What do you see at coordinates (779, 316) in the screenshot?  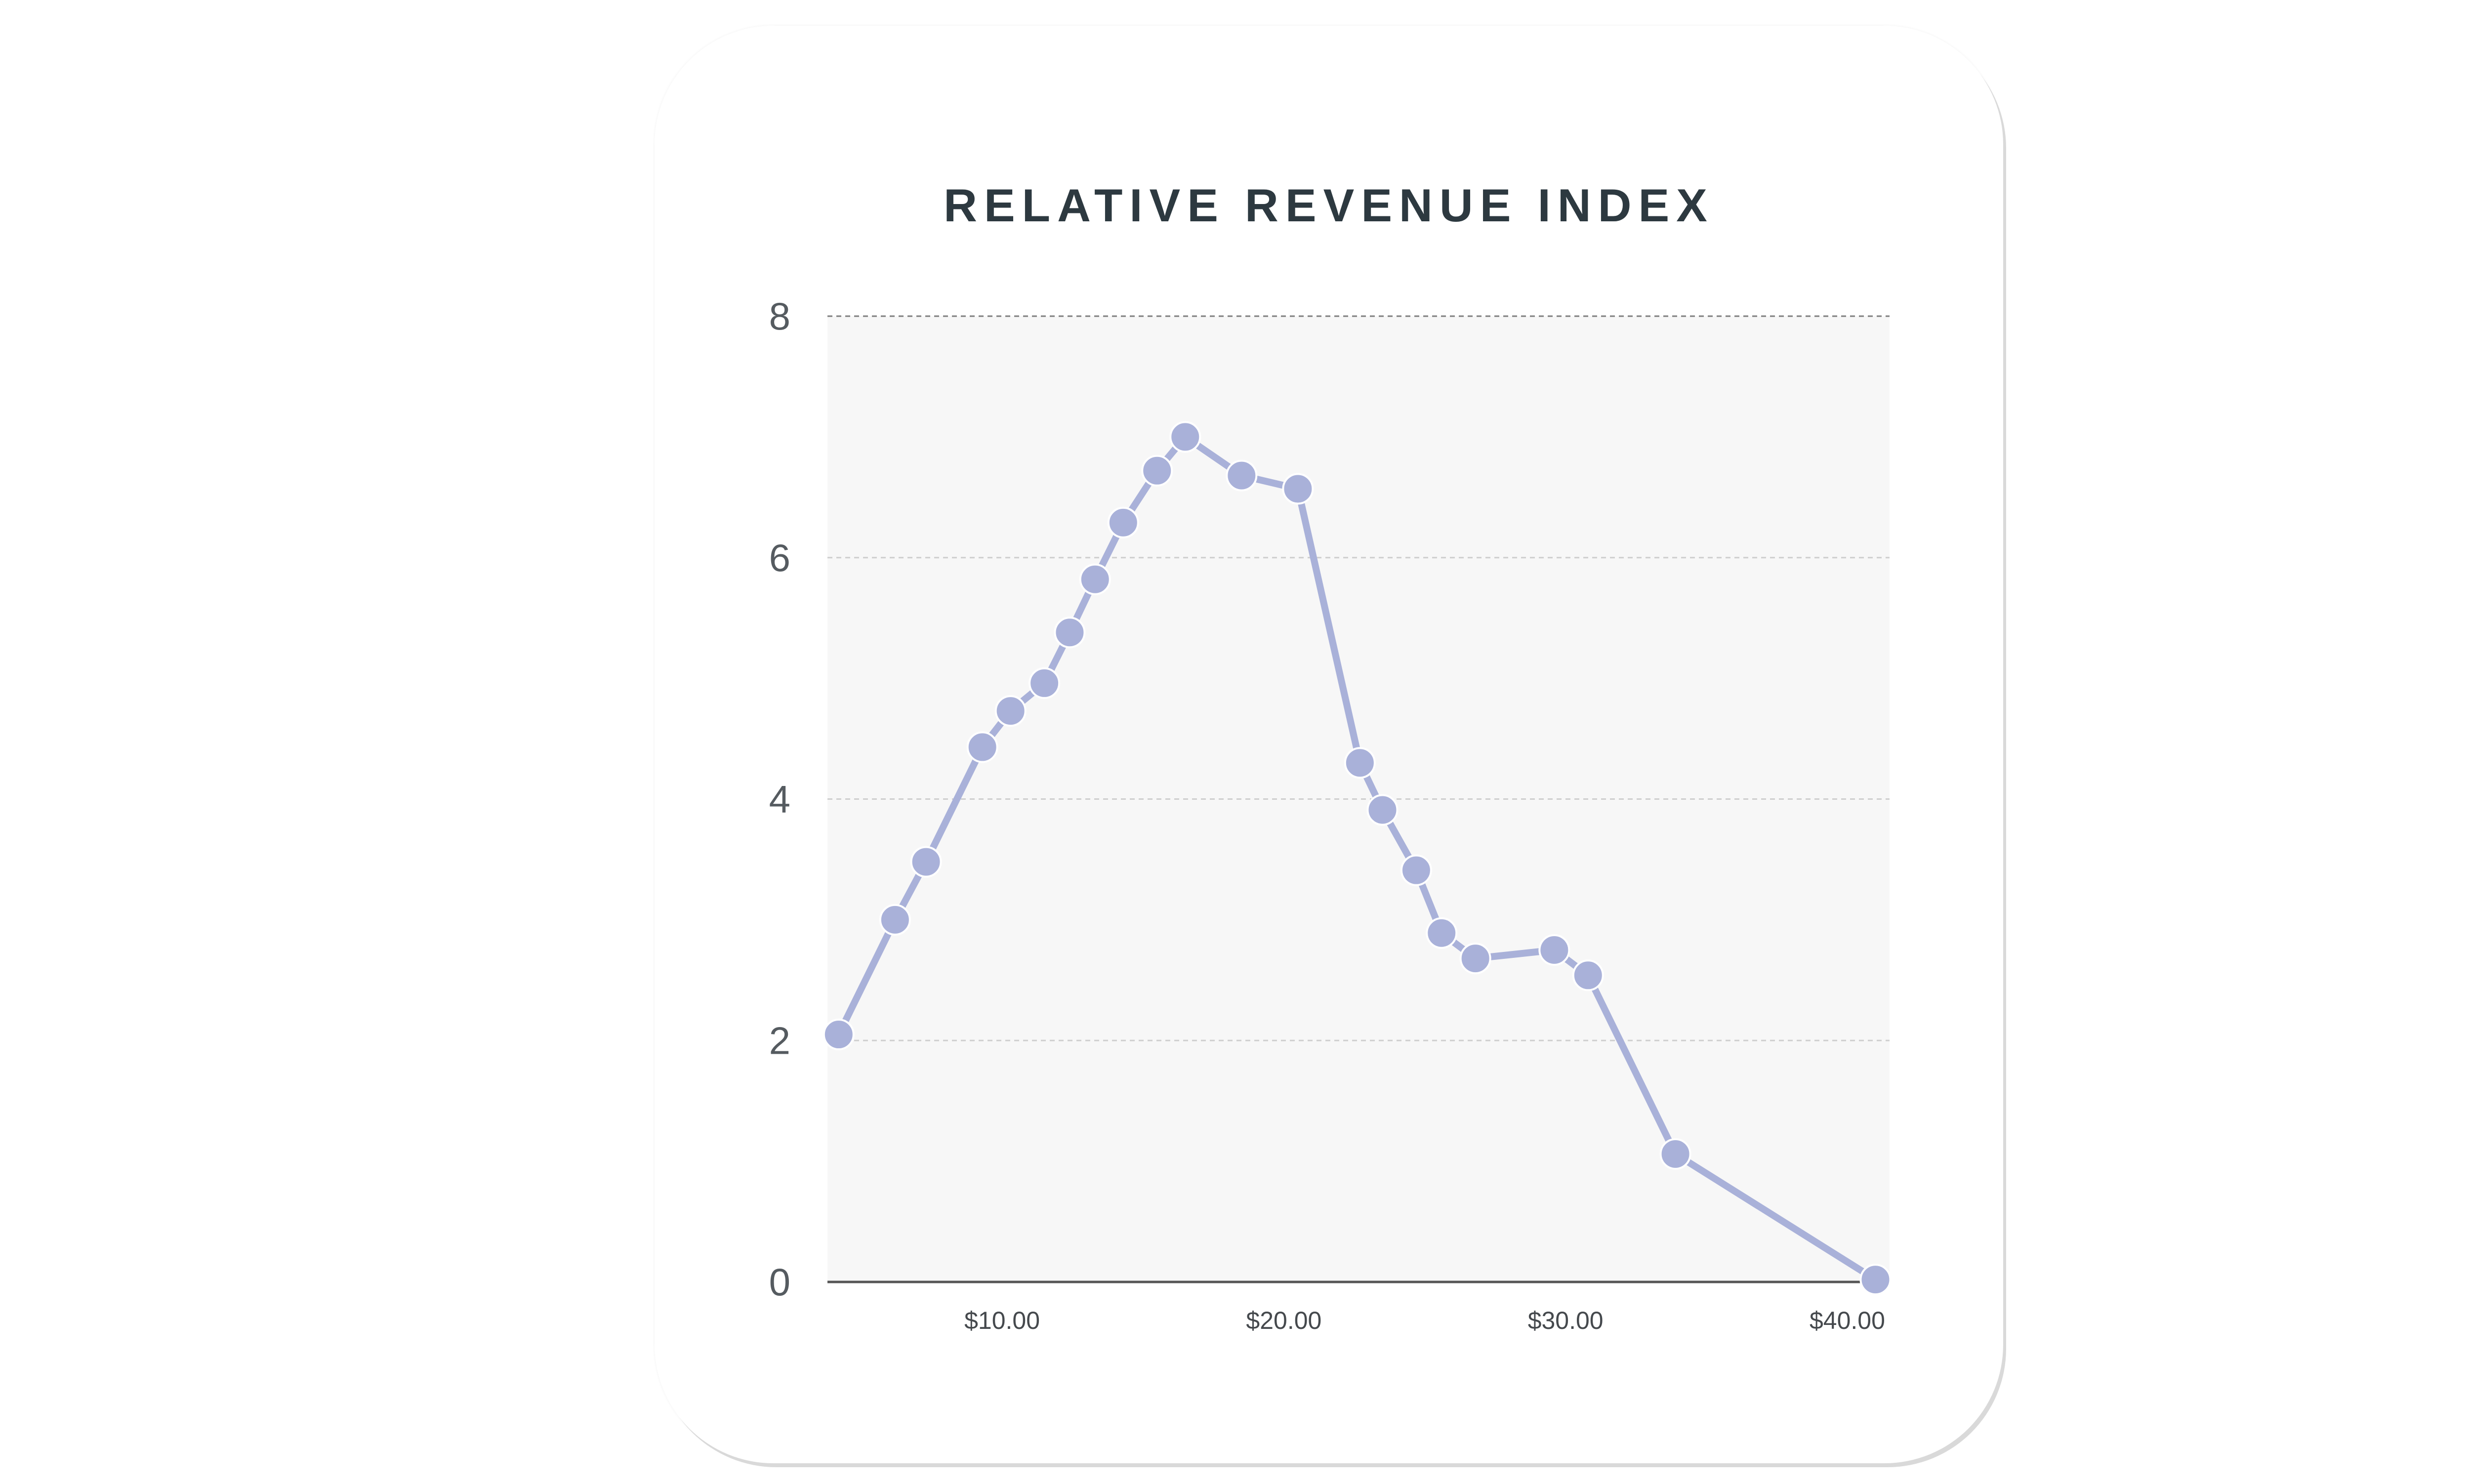 I see `y-tick-label: 8` at bounding box center [779, 316].